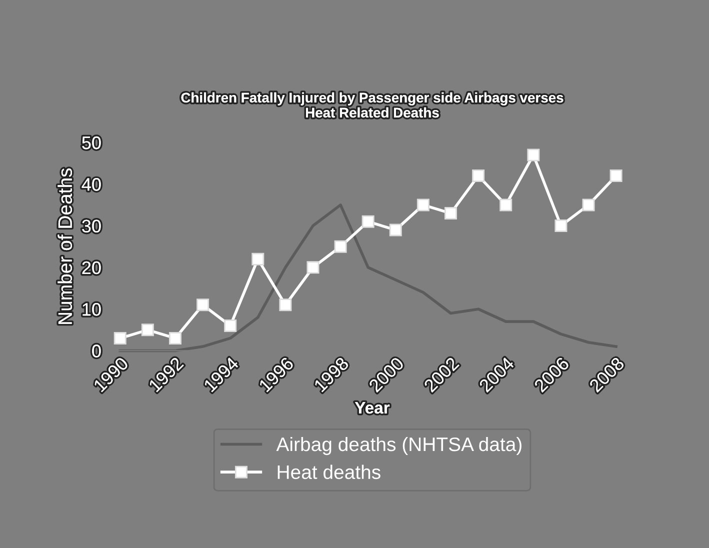 The height and width of the screenshot is (548, 709). I want to click on y-tick-label: 40, so click(91, 184).